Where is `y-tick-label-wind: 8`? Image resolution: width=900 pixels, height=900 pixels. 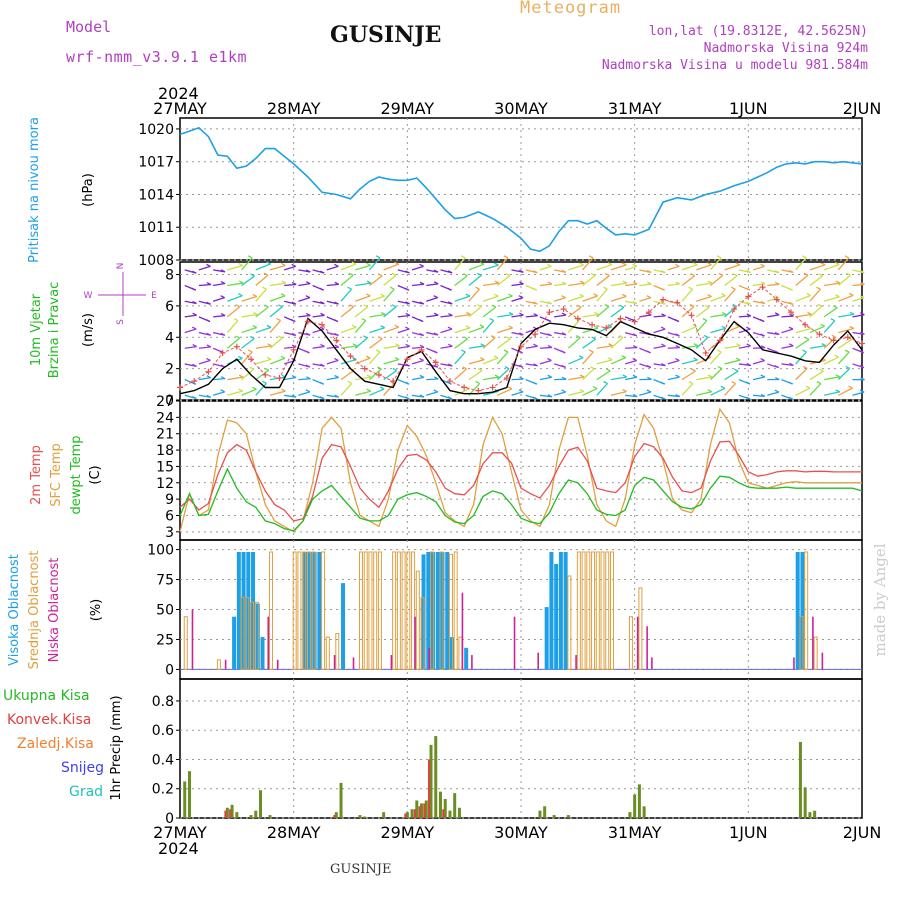 y-tick-label-wind: 8 is located at coordinates (169, 276).